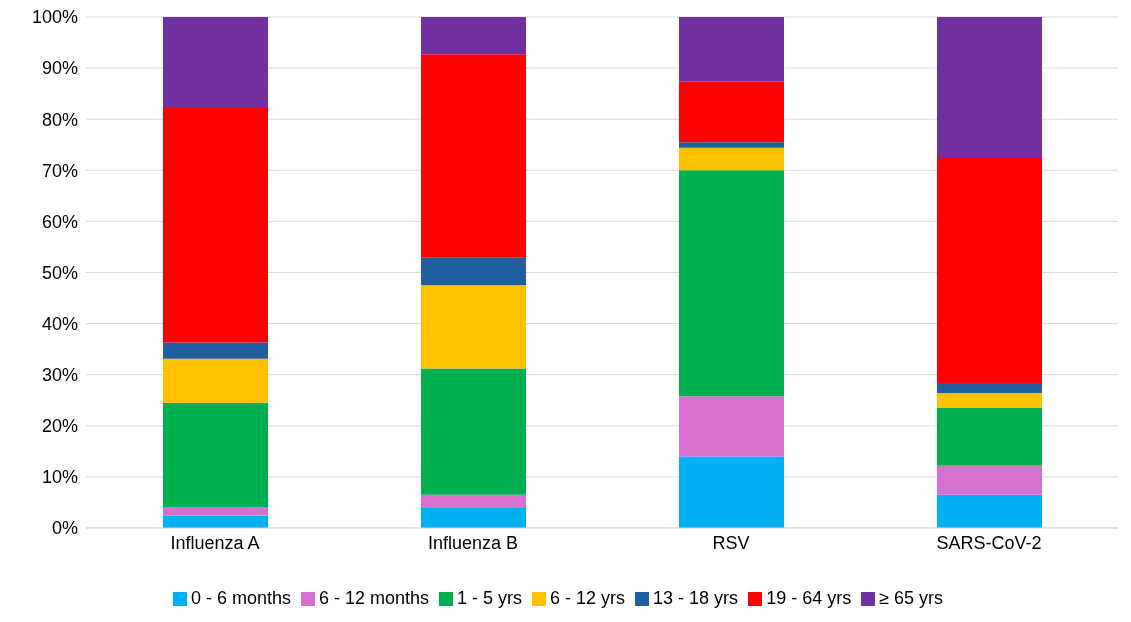 This screenshot has width=1131, height=622. I want to click on legend-label: 6 - 12 months, so click(374, 598).